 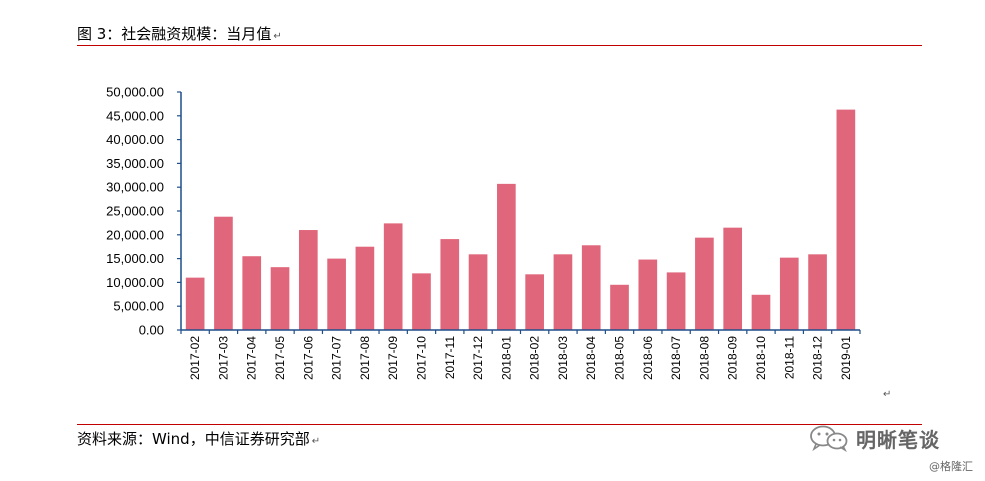 What do you see at coordinates (591, 358) in the screenshot?
I see `x-tick-label: 2018-04` at bounding box center [591, 358].